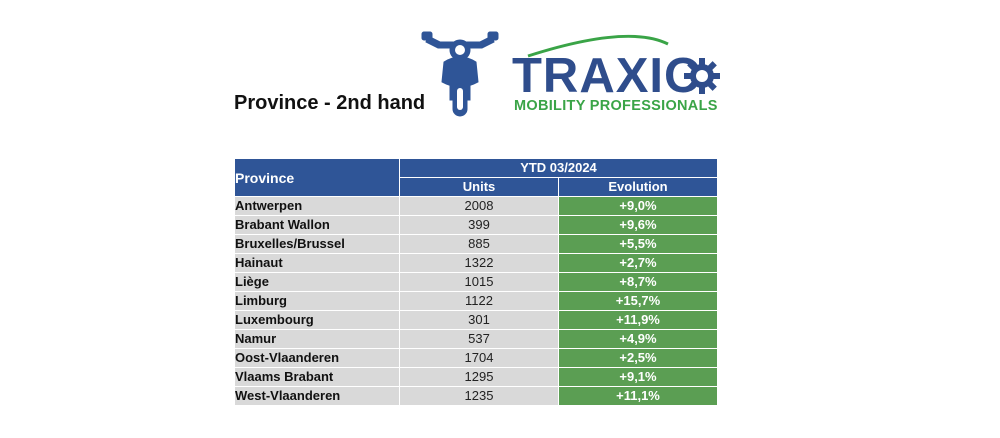  I want to click on evolution-cell: +9,1%, so click(638, 377).